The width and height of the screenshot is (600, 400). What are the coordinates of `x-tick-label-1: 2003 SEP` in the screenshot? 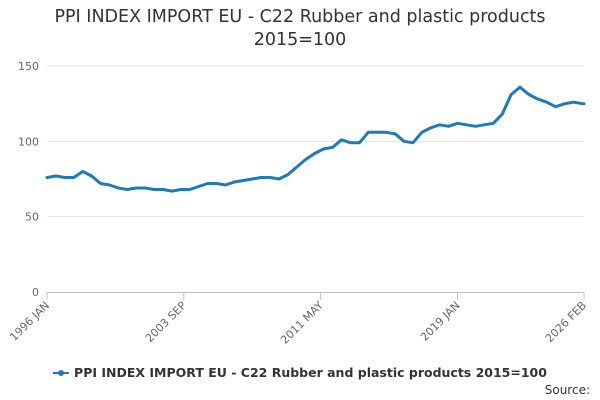 It's located at (166, 322).